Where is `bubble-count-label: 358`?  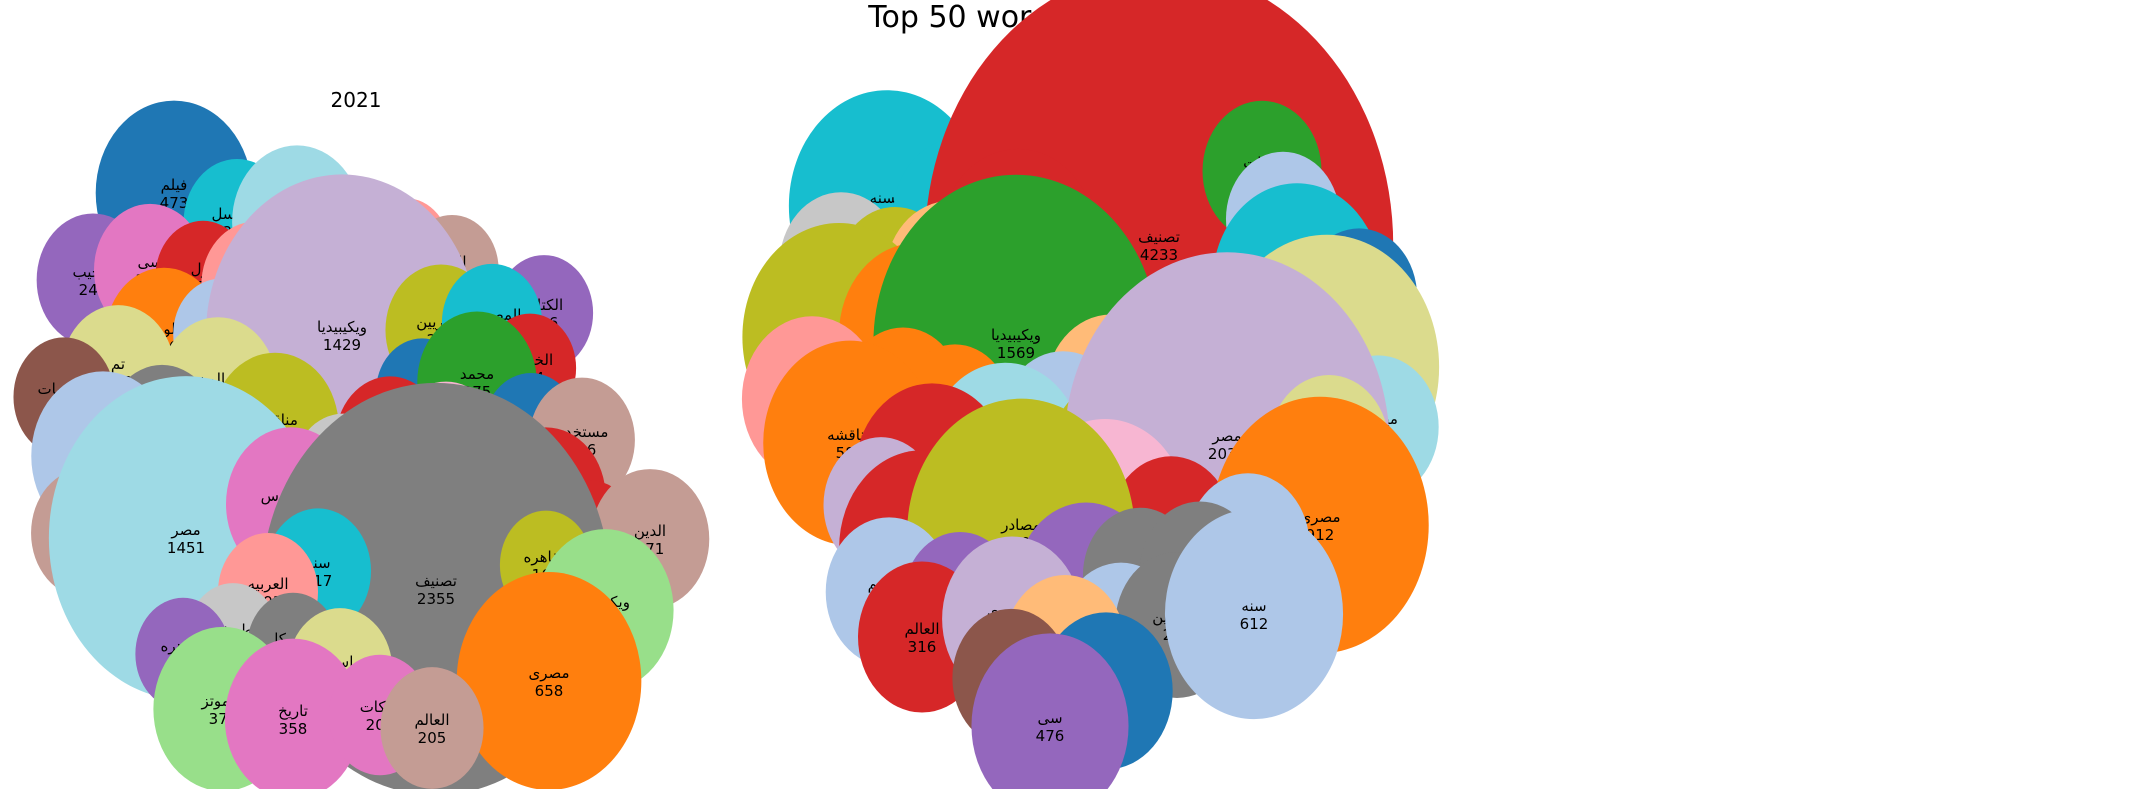 bubble-count-label: 358 is located at coordinates (293, 729).